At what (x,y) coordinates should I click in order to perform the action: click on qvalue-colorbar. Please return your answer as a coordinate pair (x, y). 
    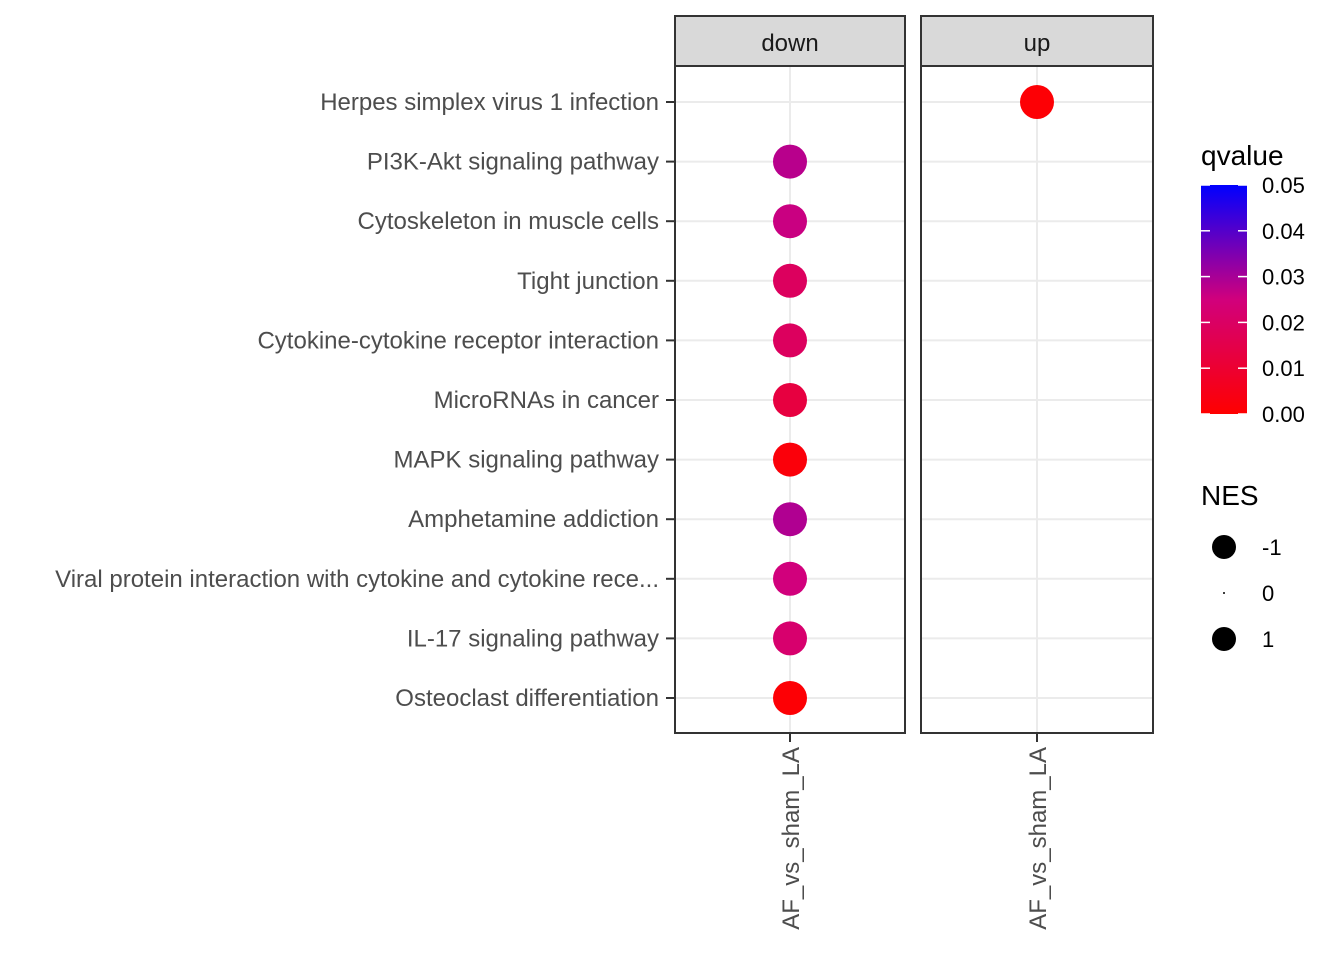
    Looking at the image, I should click on (1224, 299).